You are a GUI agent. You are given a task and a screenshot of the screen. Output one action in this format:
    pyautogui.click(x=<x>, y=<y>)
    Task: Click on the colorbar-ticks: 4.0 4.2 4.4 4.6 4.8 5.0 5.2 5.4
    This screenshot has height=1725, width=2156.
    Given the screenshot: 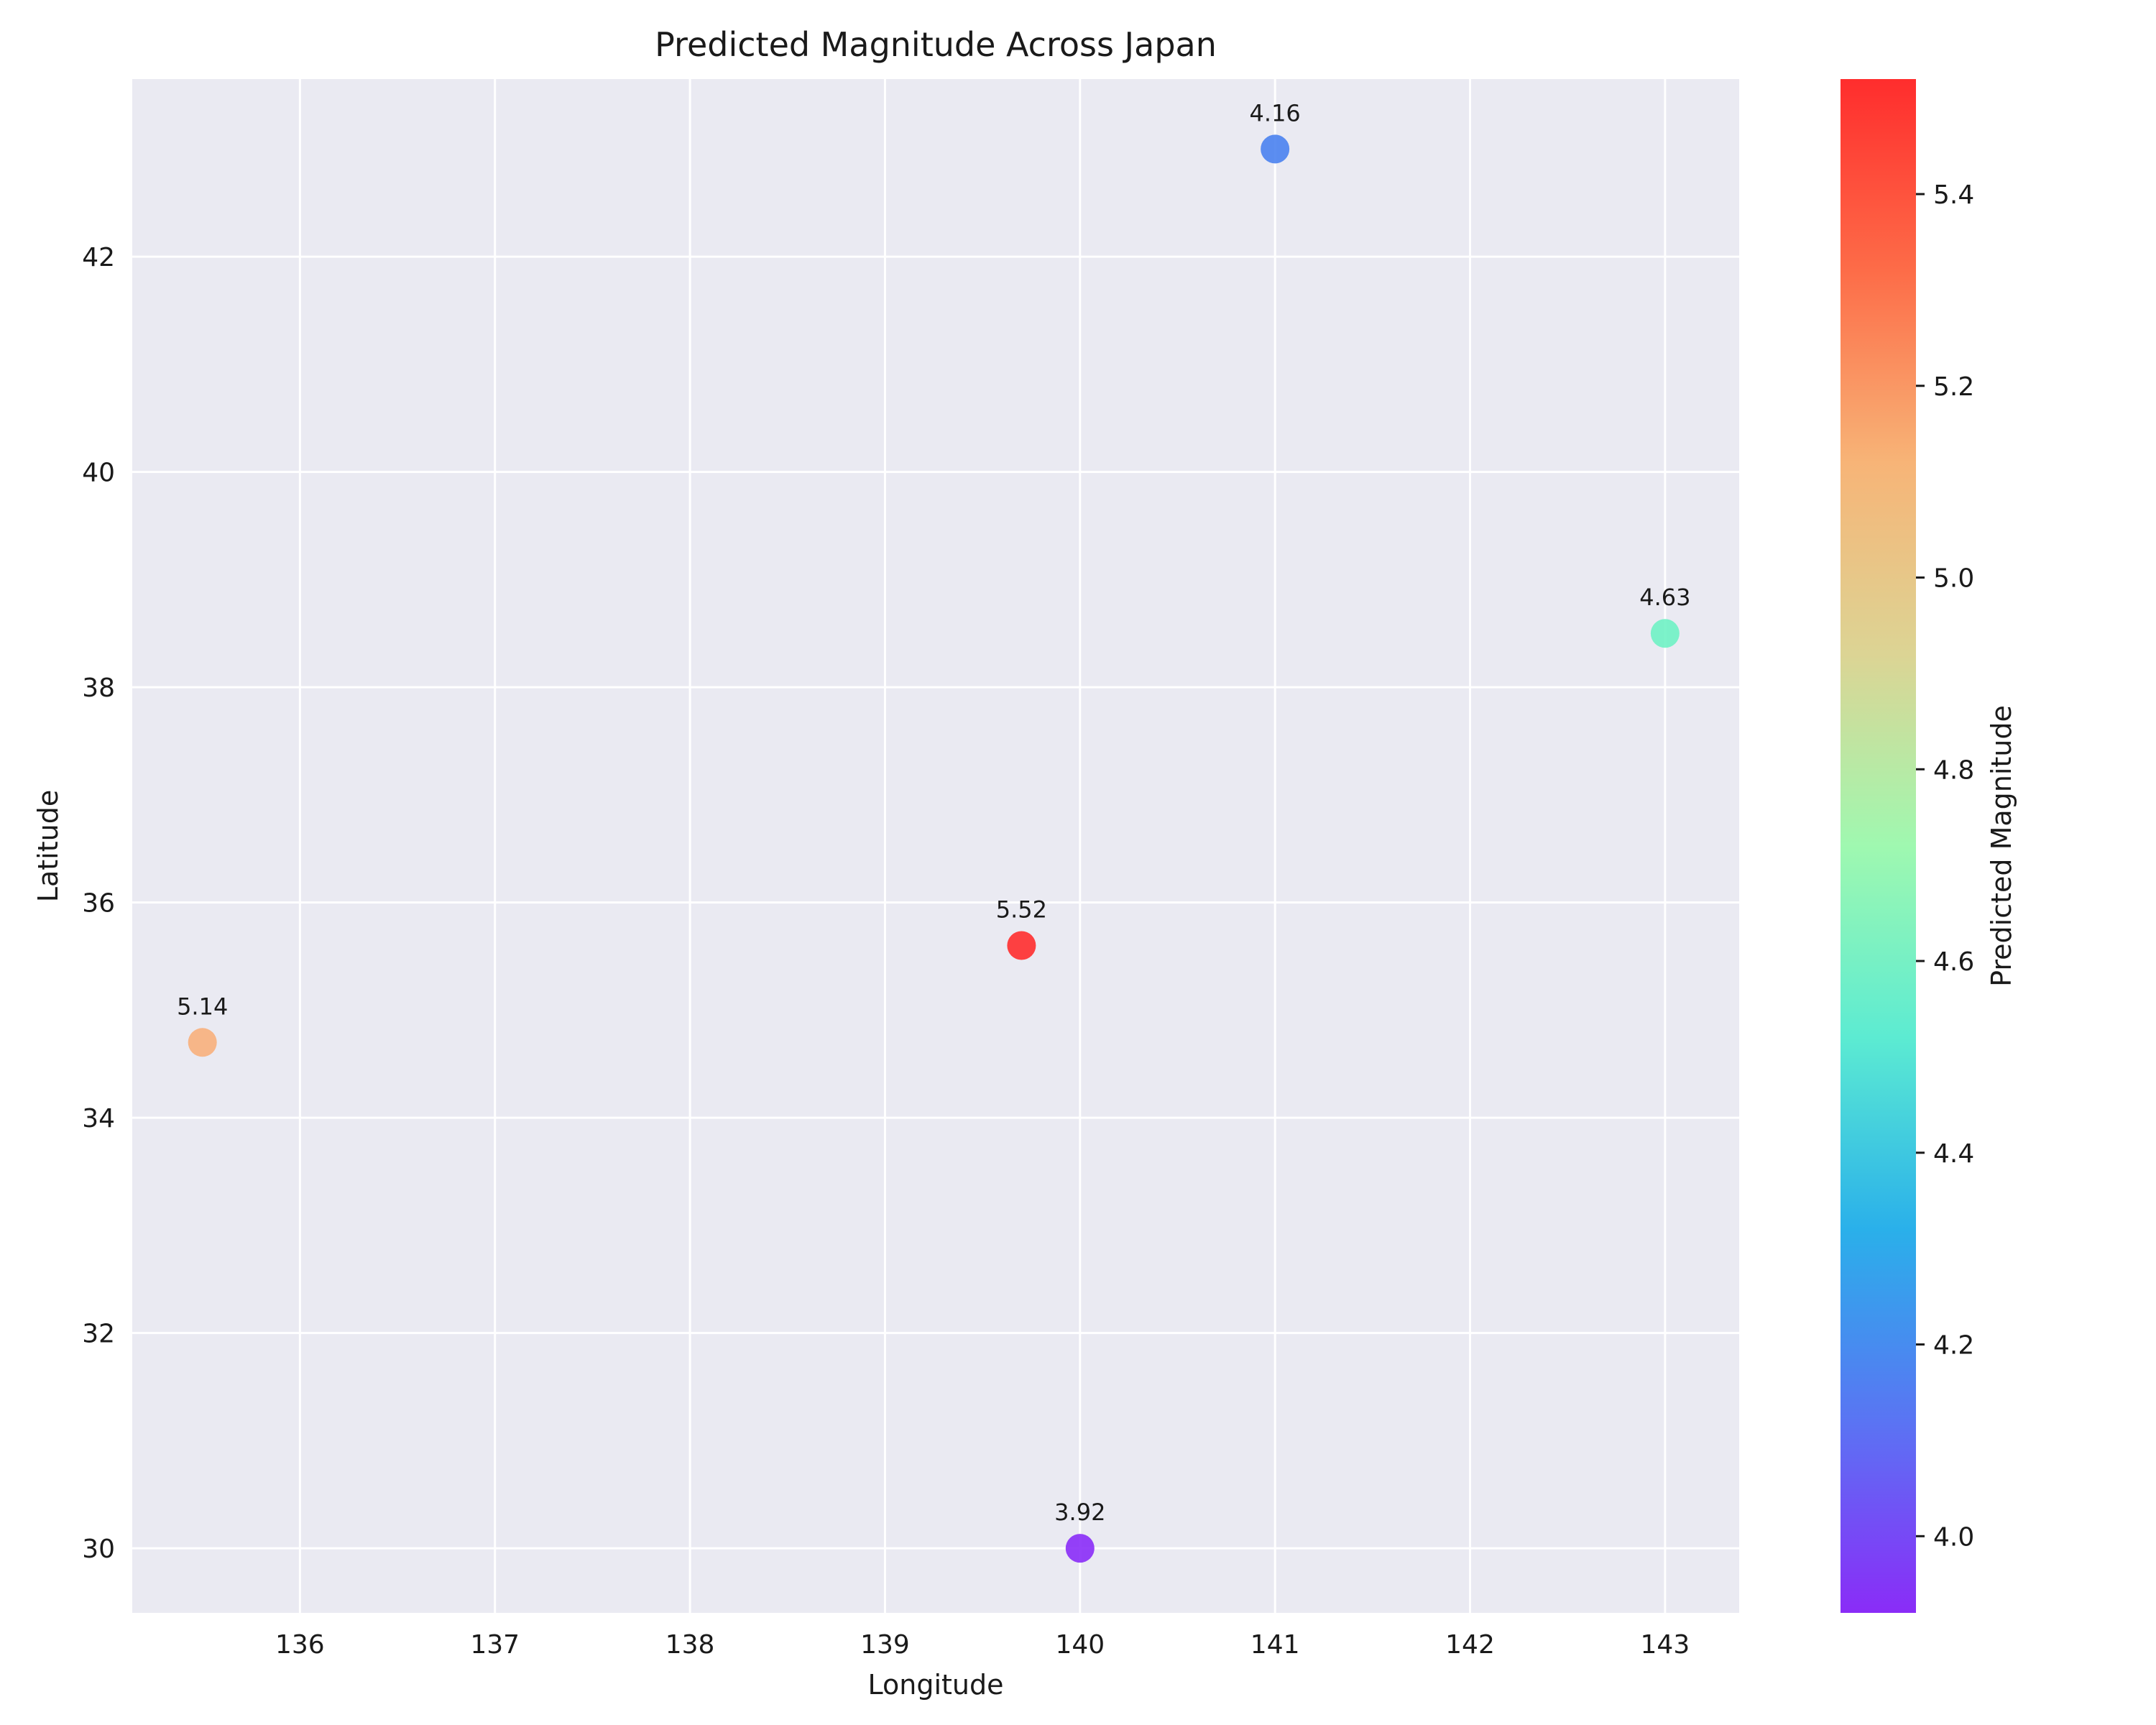 What is the action you would take?
    pyautogui.click(x=1945, y=866)
    